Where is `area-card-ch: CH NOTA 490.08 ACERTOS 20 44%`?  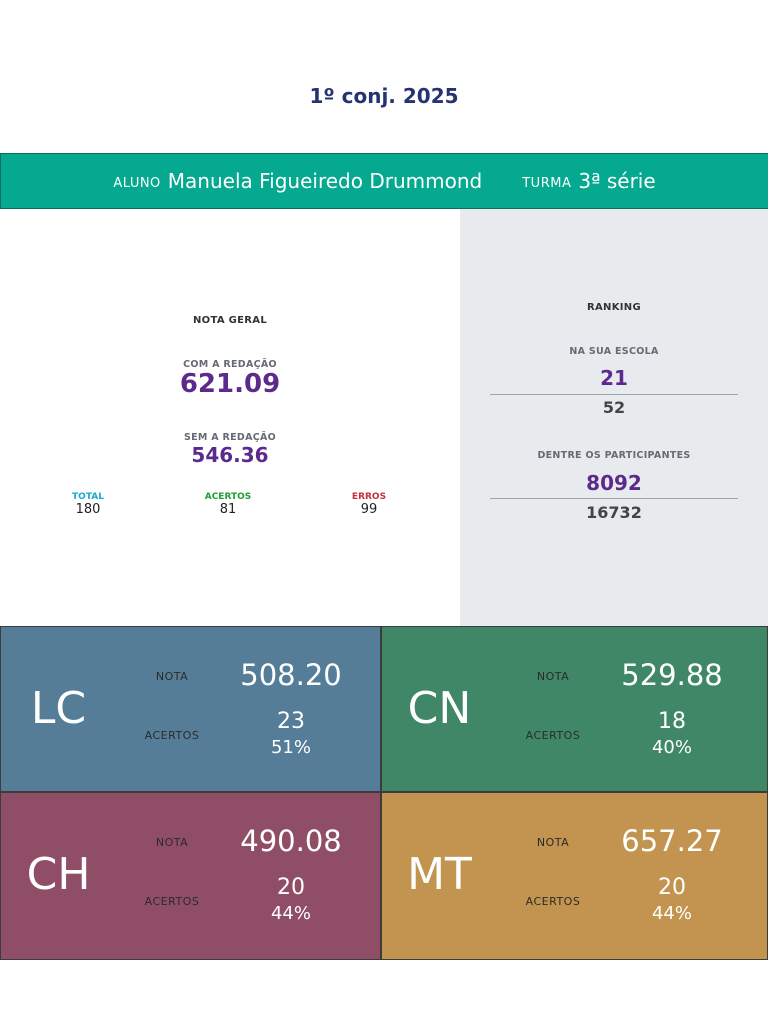
area-card-ch: CH NOTA 490.08 ACERTOS 20 44% is located at coordinates (190, 876).